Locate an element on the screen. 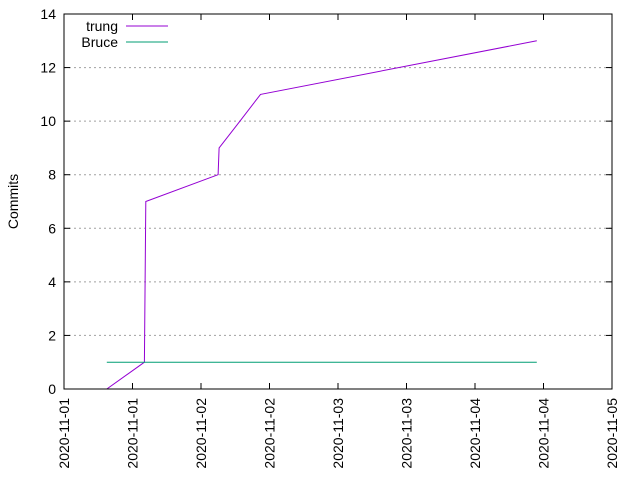 This screenshot has height=480, width=640. y-tick-label: 14 is located at coordinates (48, 14).